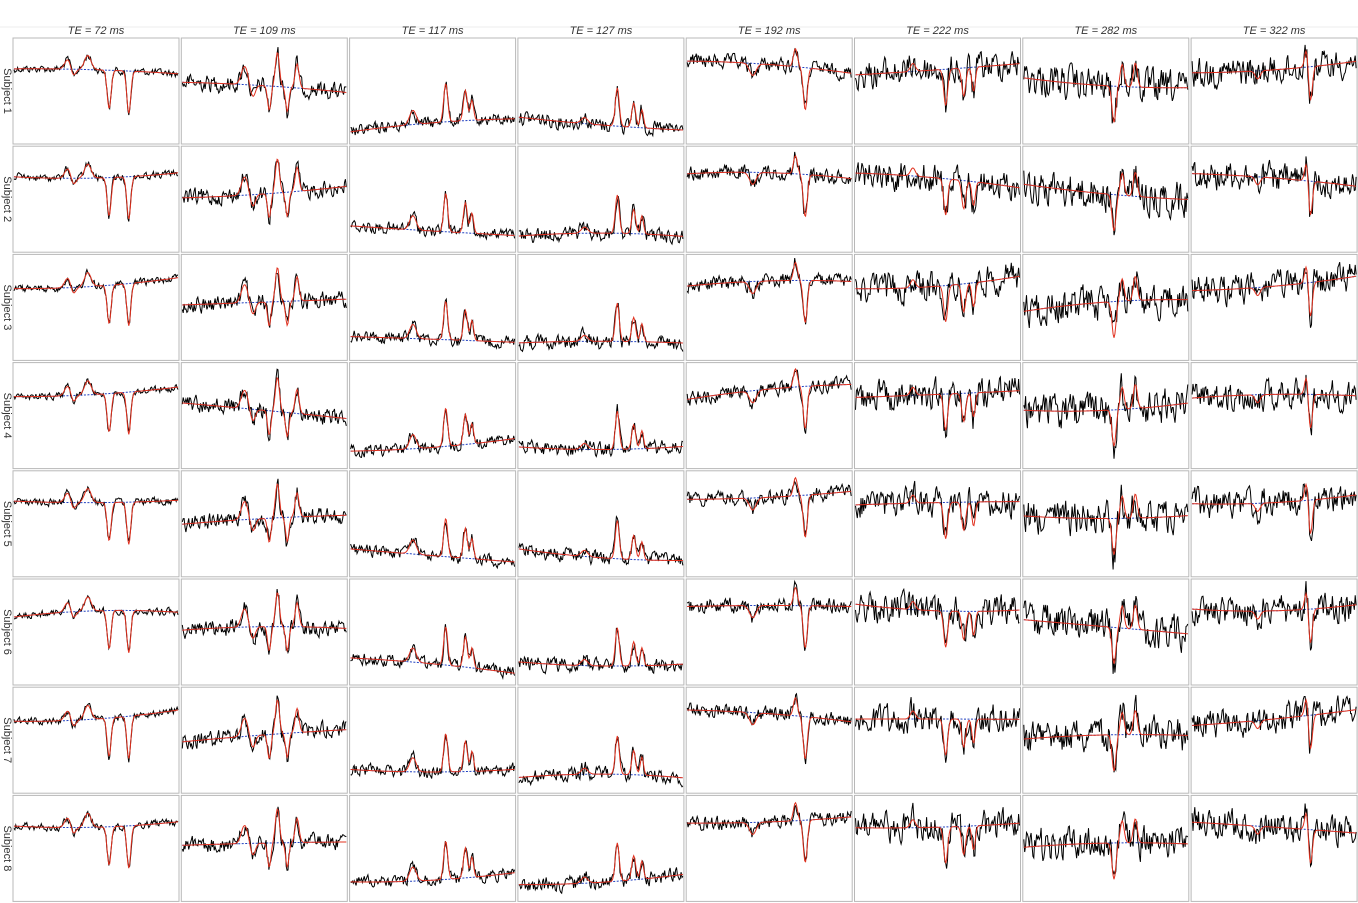 This screenshot has height=903, width=1358. I want to click on row-label: Subject 5, so click(7, 524).